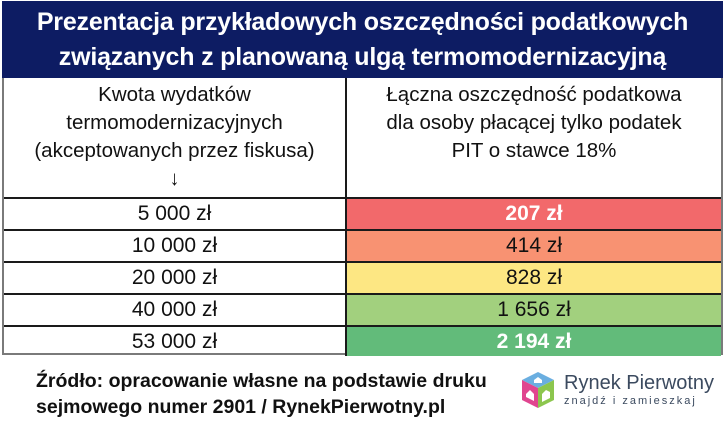  Describe the element at coordinates (534, 310) in the screenshot. I see `saving-cell: 1 656 zł` at that location.